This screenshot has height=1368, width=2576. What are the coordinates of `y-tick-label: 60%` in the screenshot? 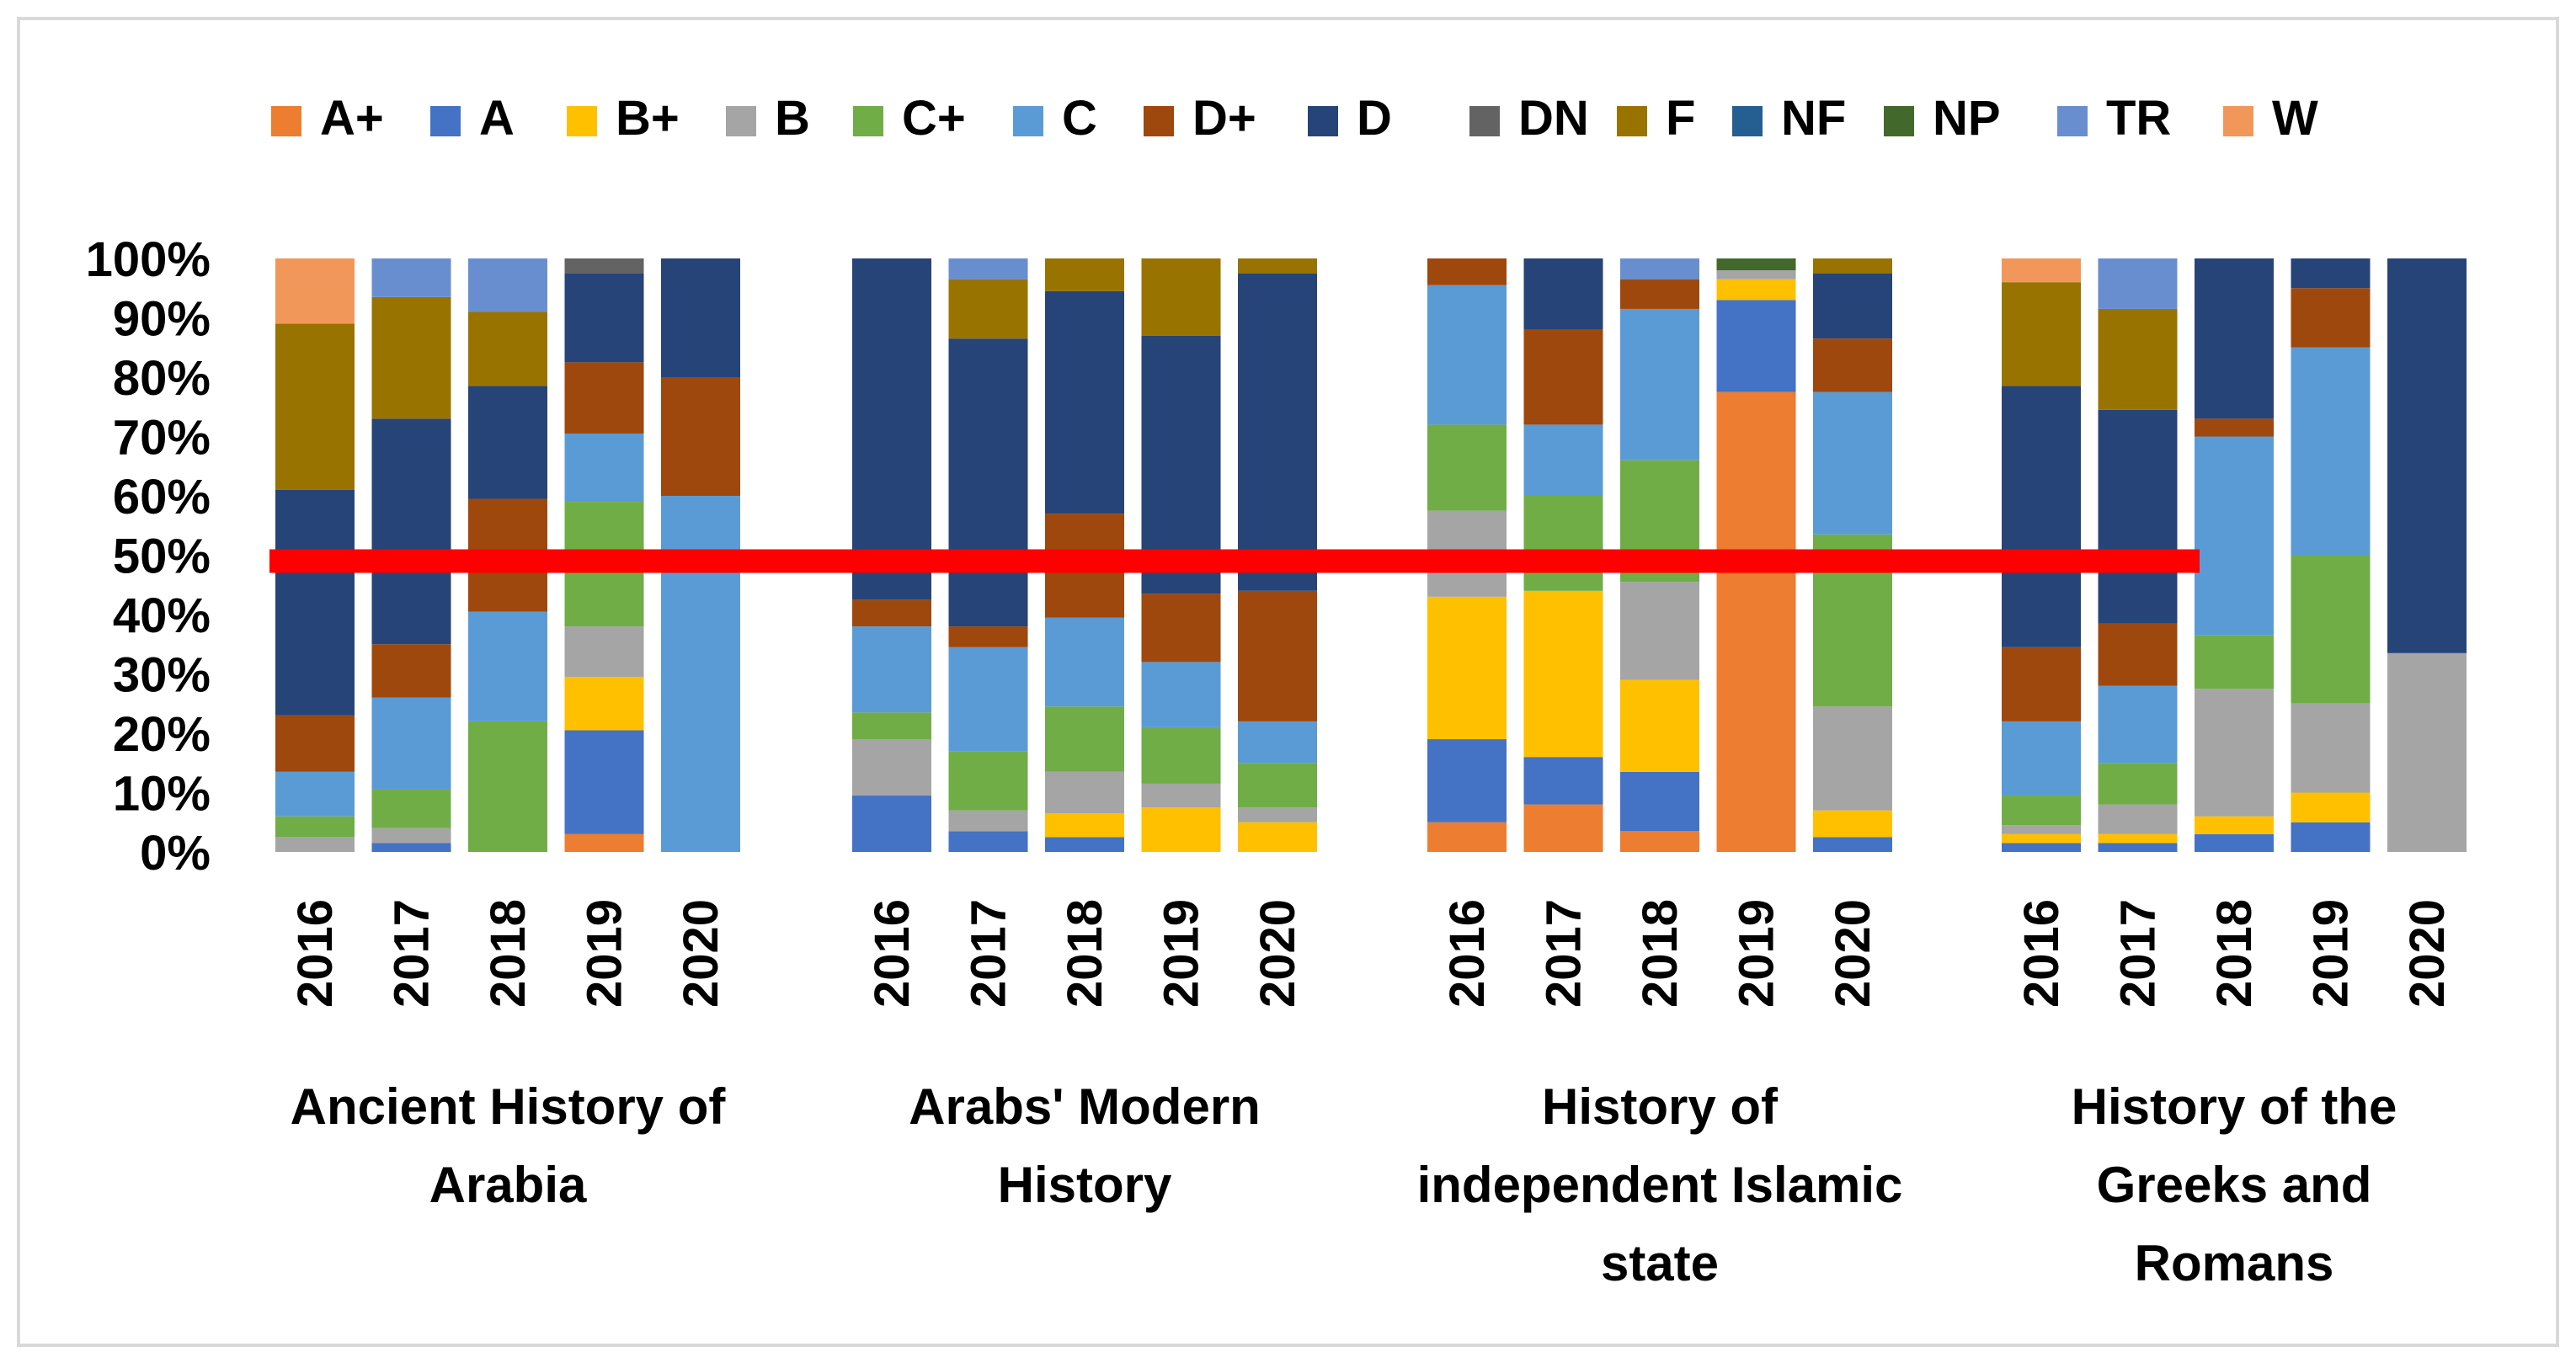 It's located at (162, 497).